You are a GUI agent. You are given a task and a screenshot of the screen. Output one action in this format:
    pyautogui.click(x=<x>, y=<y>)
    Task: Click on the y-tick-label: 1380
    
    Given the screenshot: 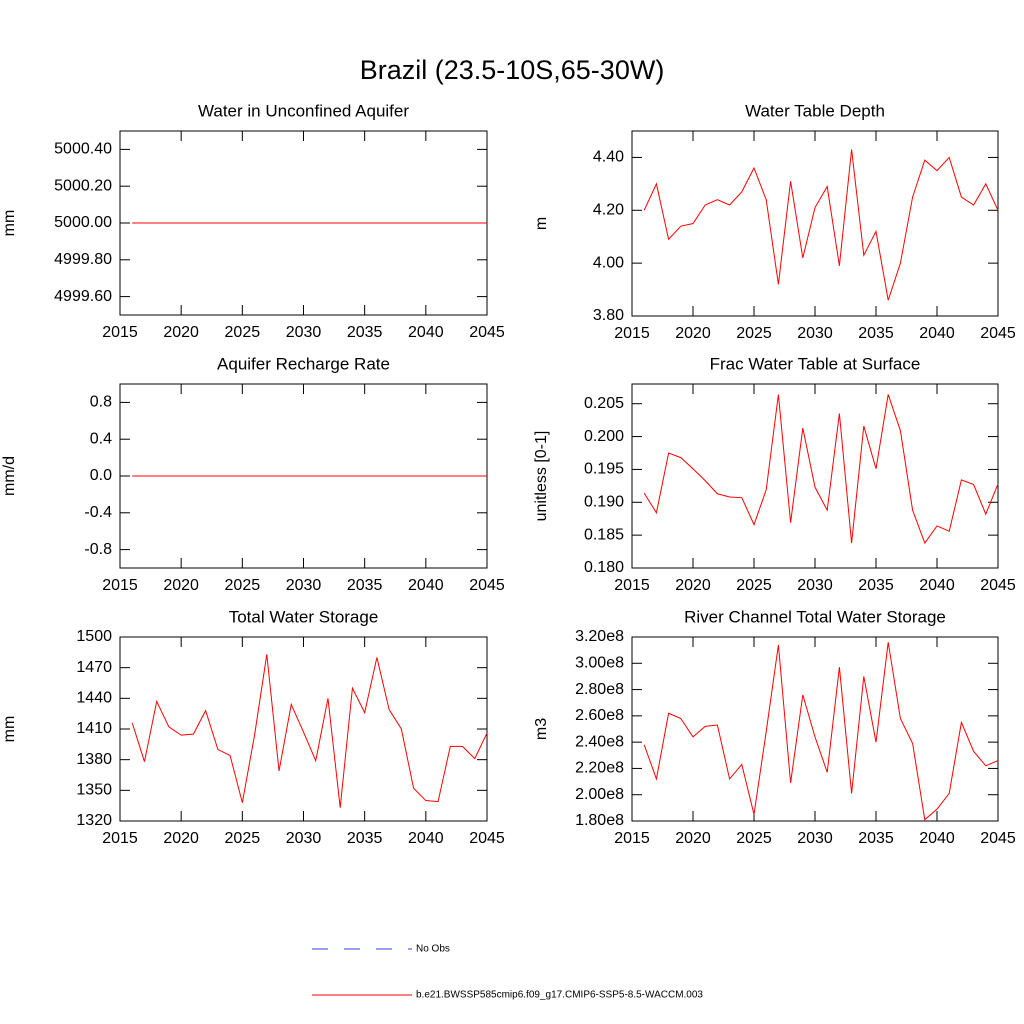 What is the action you would take?
    pyautogui.click(x=94, y=759)
    